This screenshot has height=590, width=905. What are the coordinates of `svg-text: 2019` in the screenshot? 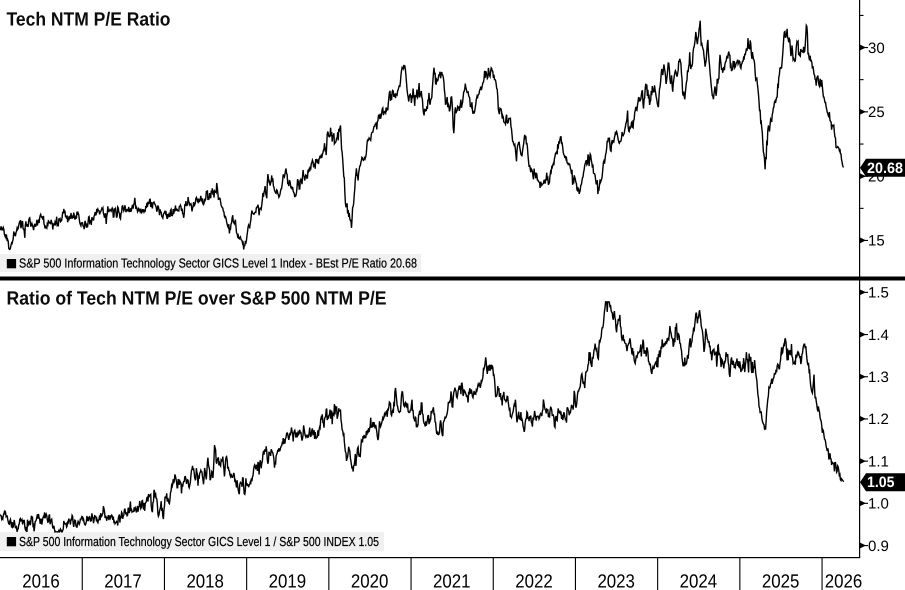 It's located at (288, 581).